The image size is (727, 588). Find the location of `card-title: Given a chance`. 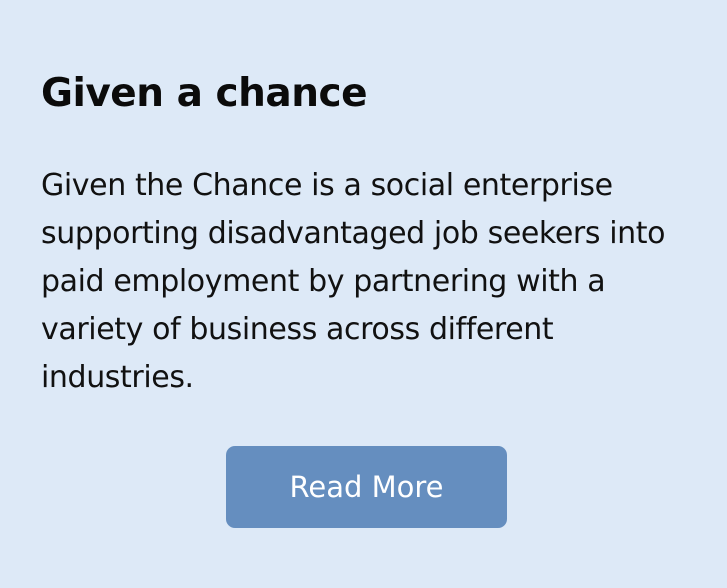

card-title: Given a chance is located at coordinates (204, 93).